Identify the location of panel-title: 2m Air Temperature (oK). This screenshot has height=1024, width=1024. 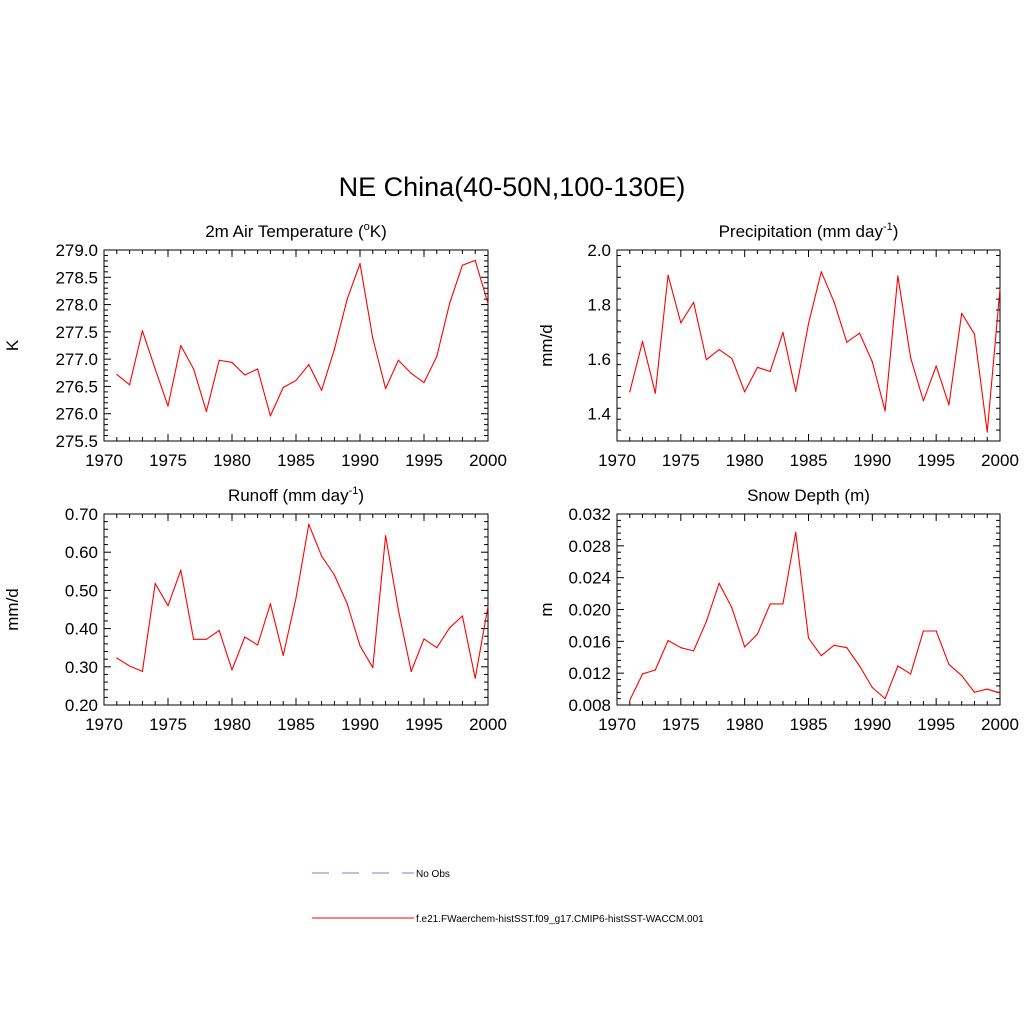
(296, 231).